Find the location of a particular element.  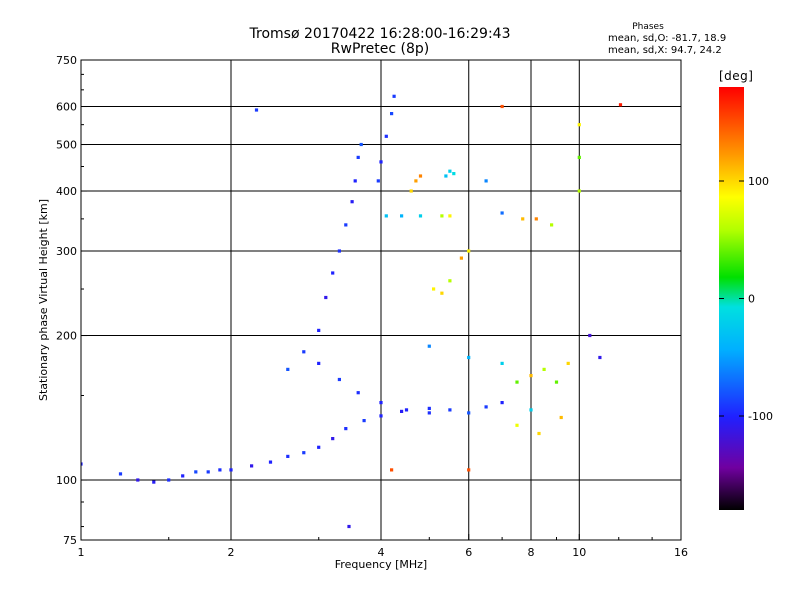

x-tick-label: 16 is located at coordinates (681, 552).